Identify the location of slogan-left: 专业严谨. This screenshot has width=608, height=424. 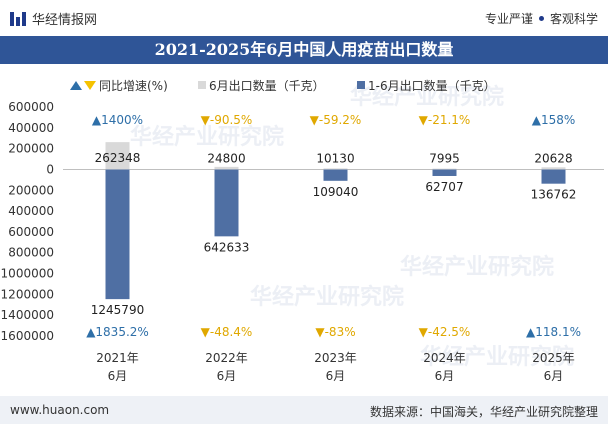
(508, 19).